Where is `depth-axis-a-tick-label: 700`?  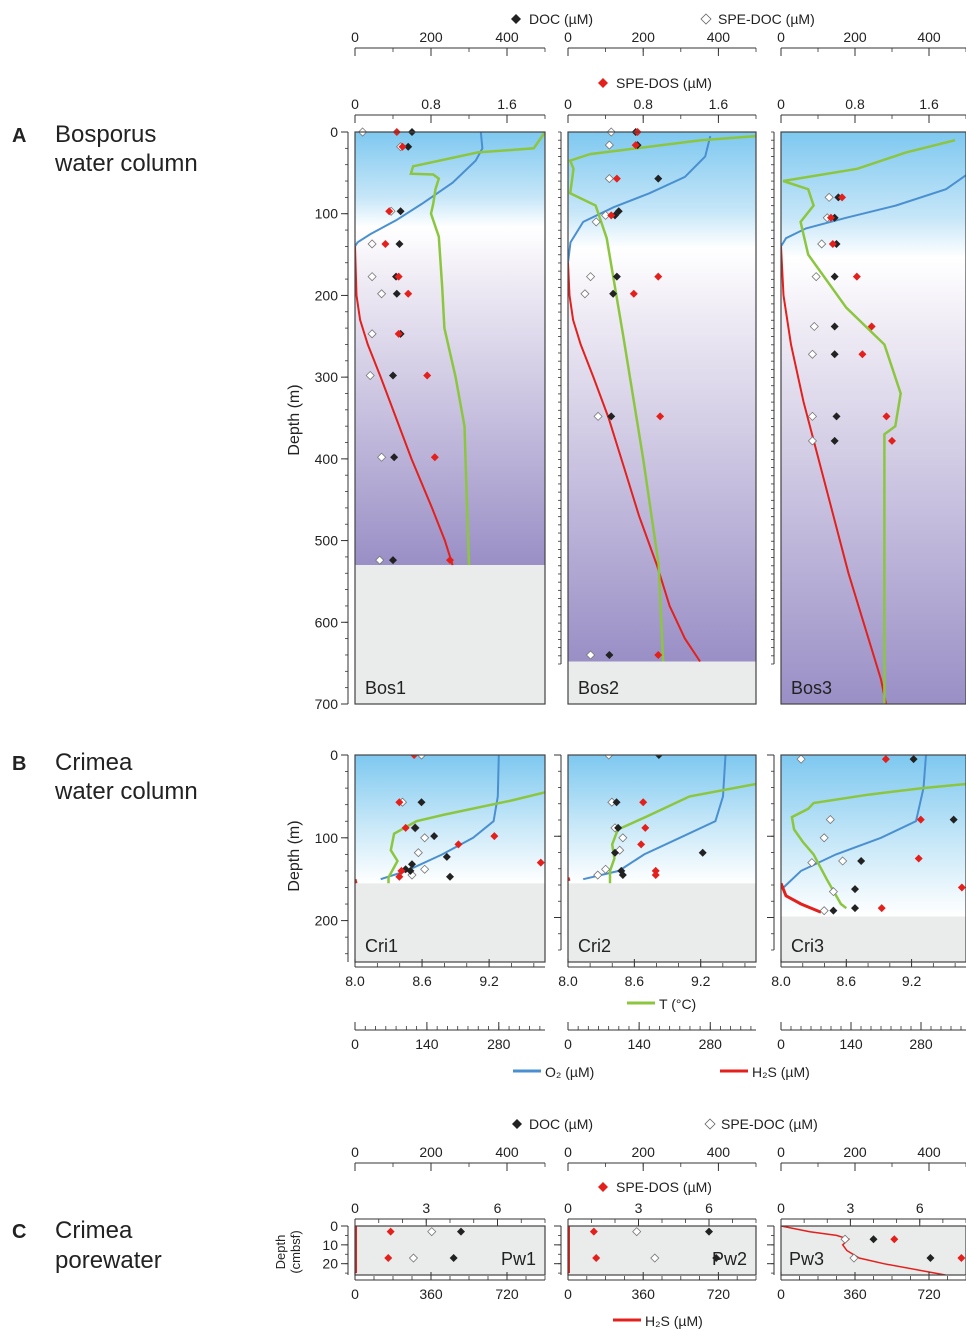 depth-axis-a-tick-label: 700 is located at coordinates (327, 704).